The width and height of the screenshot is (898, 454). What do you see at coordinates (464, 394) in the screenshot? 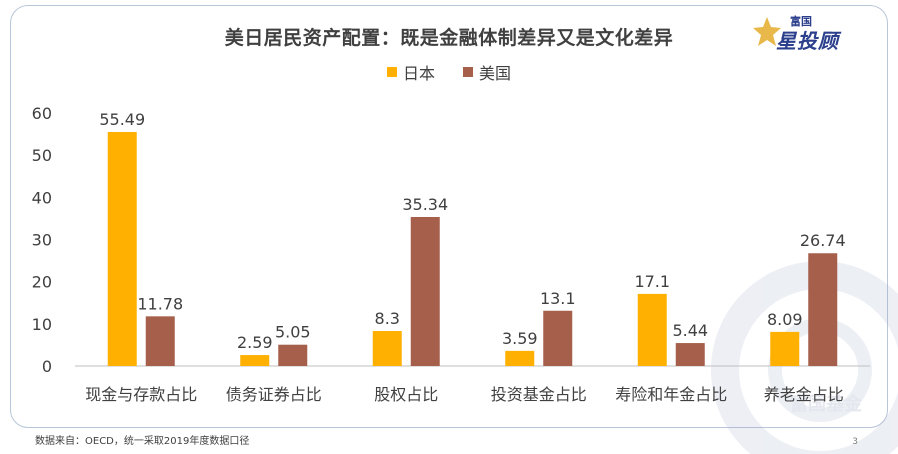
I see `x-axis-labels: 现金与存款占比 债务证券占比 股权占比 投资基金占比 寿险和年金占比 养老金占比` at bounding box center [464, 394].